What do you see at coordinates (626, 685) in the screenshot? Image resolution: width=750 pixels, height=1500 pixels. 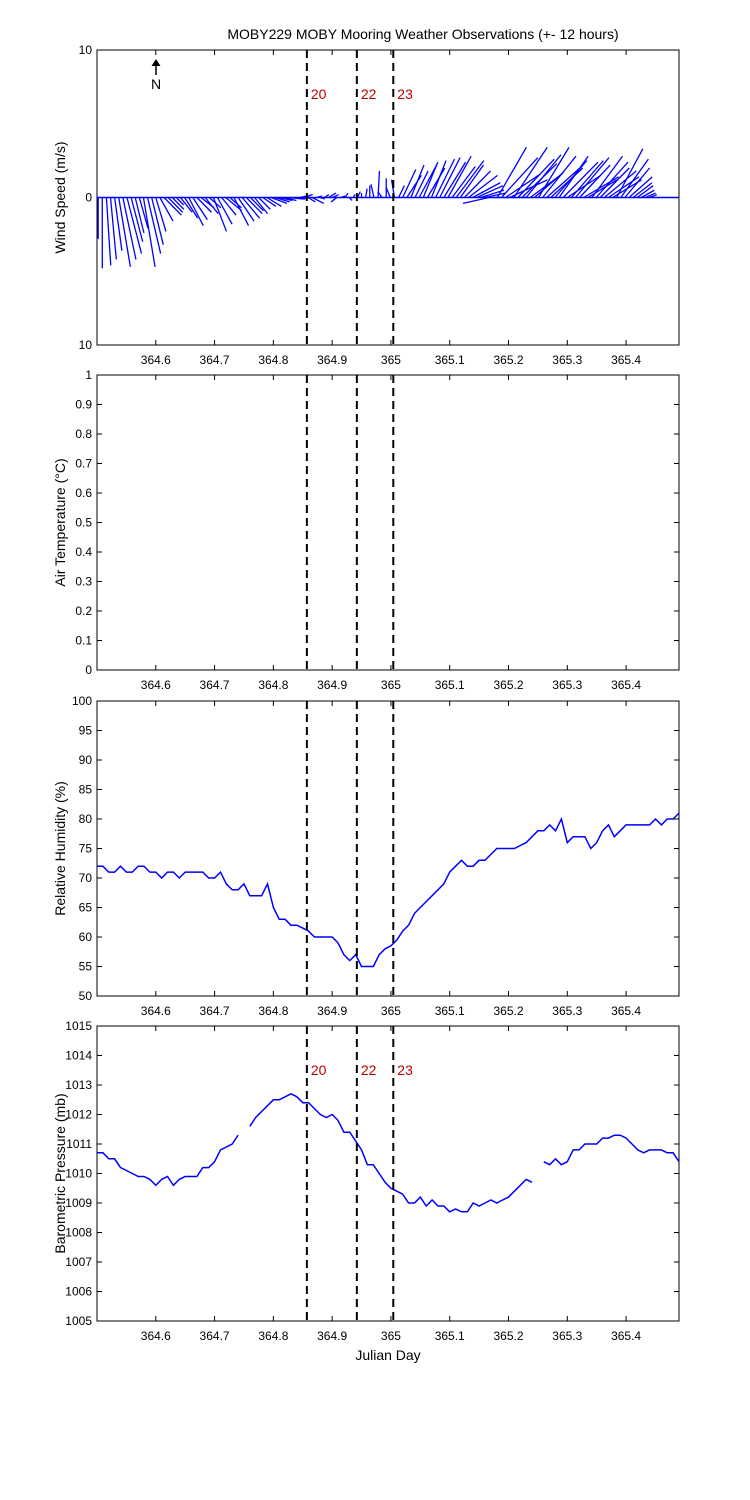 I see `x-tick-label: 365.4` at bounding box center [626, 685].